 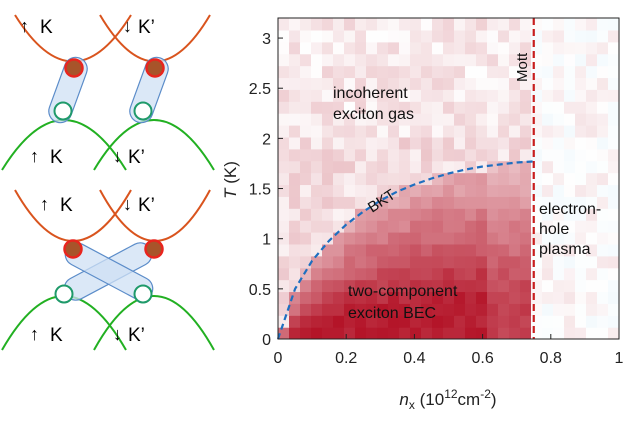 What do you see at coordinates (392, 313) in the screenshot?
I see `bec-label-line2: exciton BEC` at bounding box center [392, 313].